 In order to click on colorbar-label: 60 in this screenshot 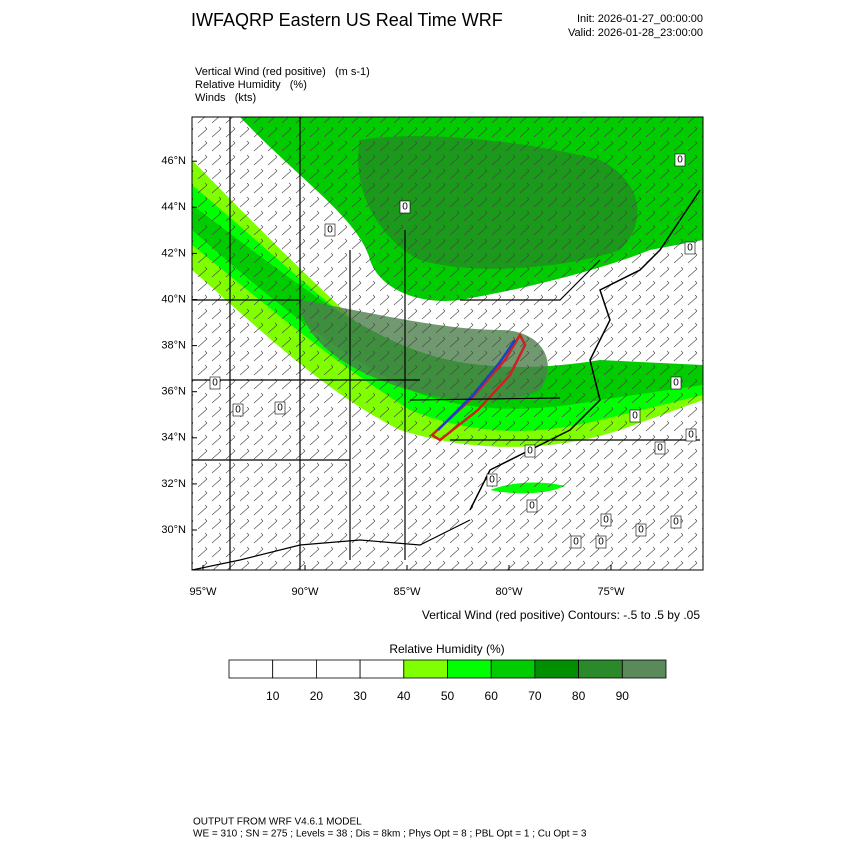, I will do `click(492, 696)`.